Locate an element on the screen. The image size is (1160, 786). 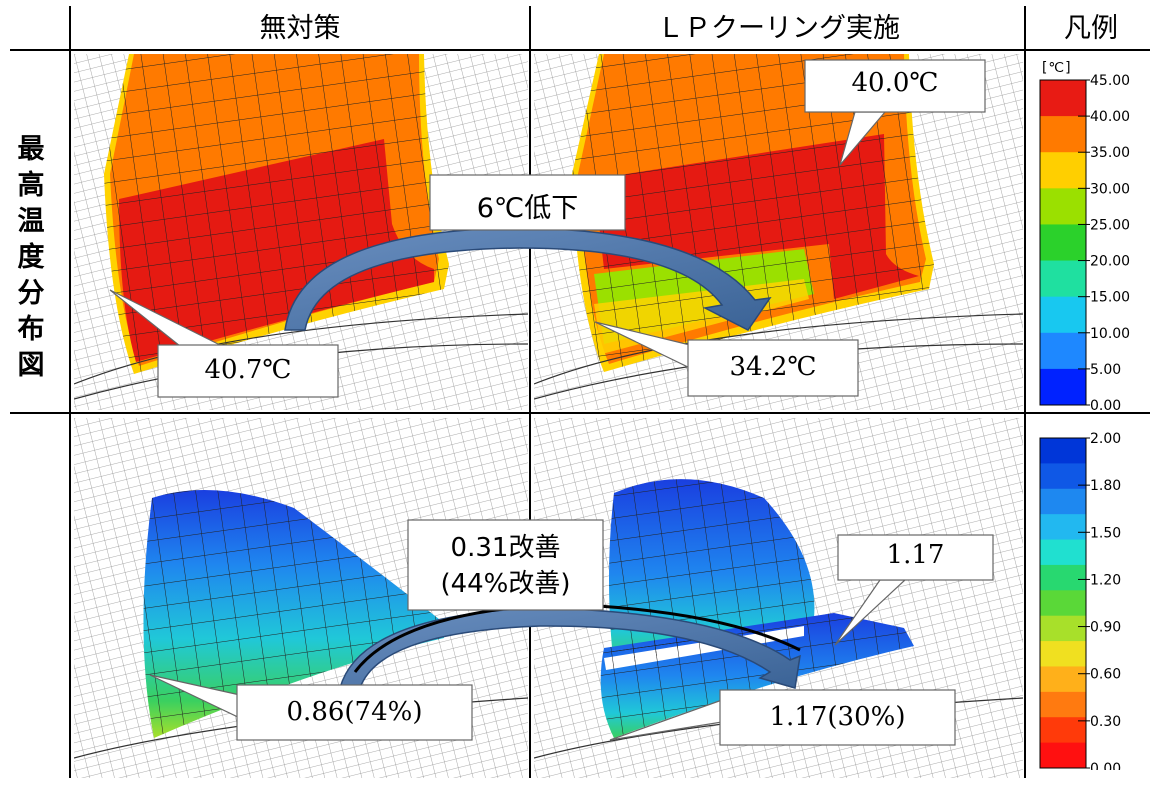
callout-ratio-lp-top: 1.17 is located at coordinates (915, 555).